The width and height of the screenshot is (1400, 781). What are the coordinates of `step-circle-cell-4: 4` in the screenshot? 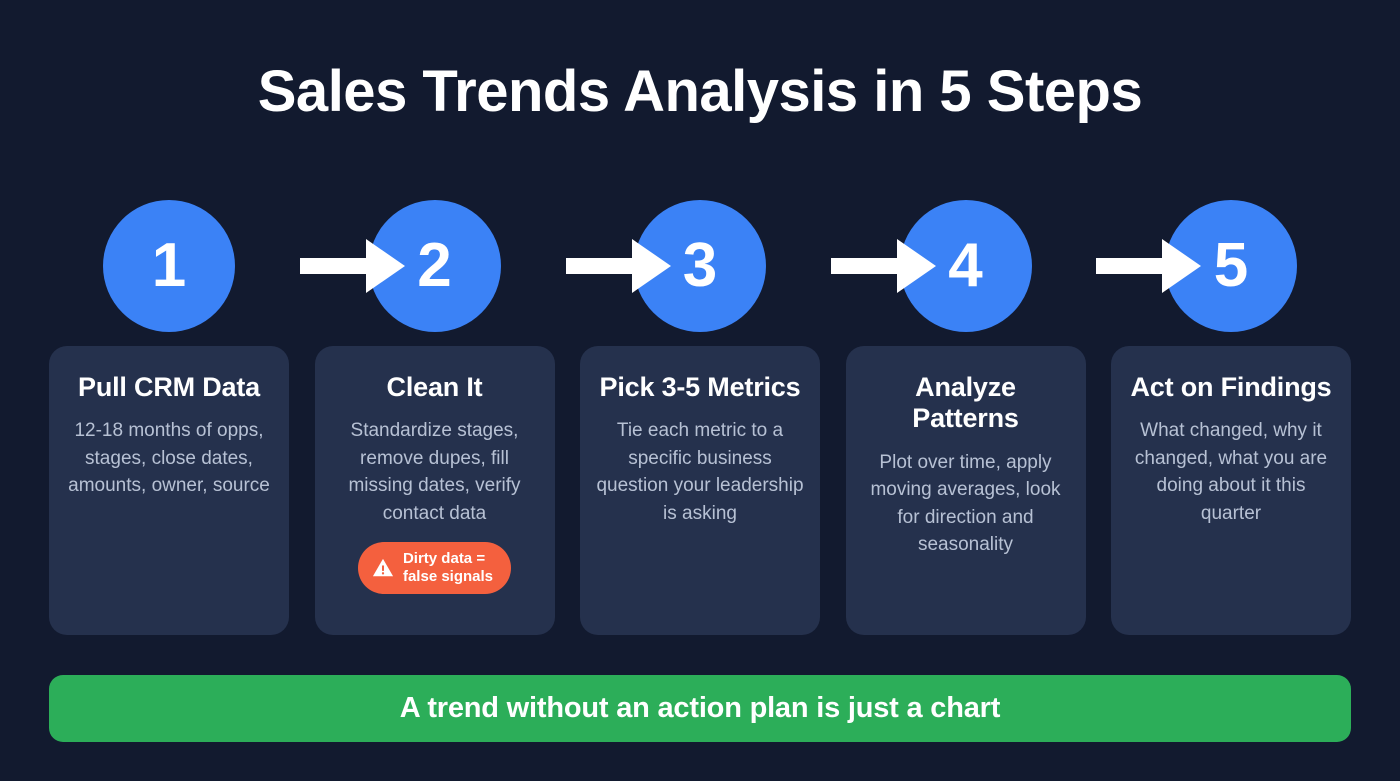 It's located at (966, 266).